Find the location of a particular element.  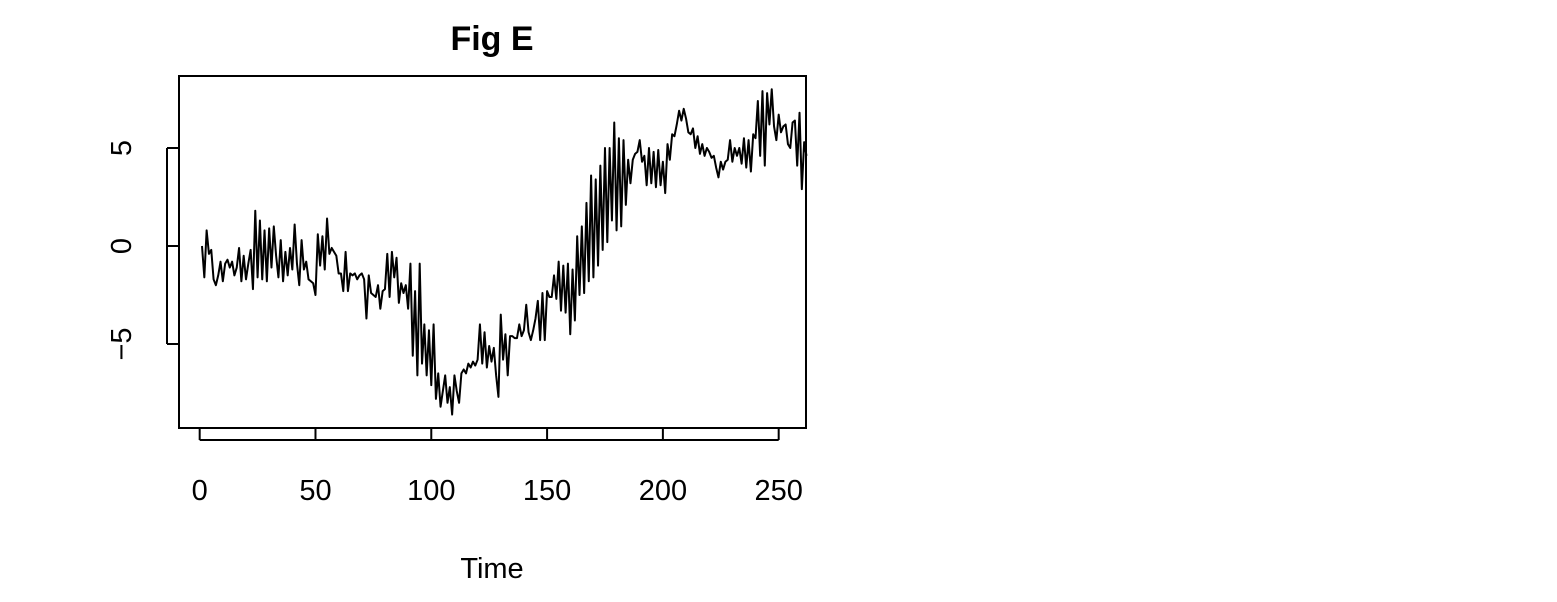

y-tick-label: −5 is located at coordinates (122, 343).